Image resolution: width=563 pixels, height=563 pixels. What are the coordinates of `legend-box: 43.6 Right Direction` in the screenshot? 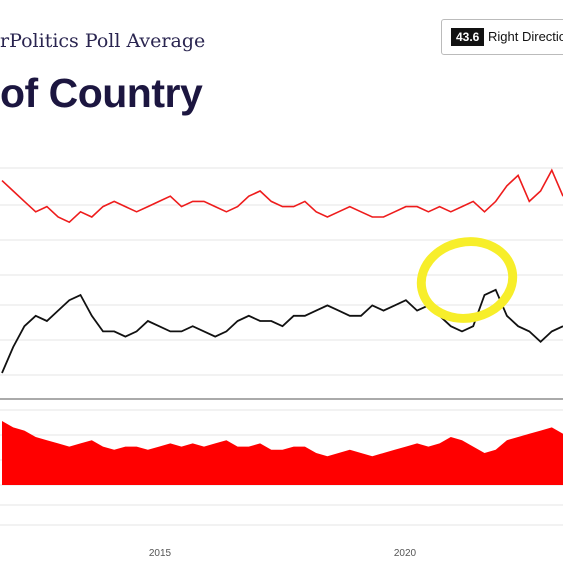 It's located at (502, 37).